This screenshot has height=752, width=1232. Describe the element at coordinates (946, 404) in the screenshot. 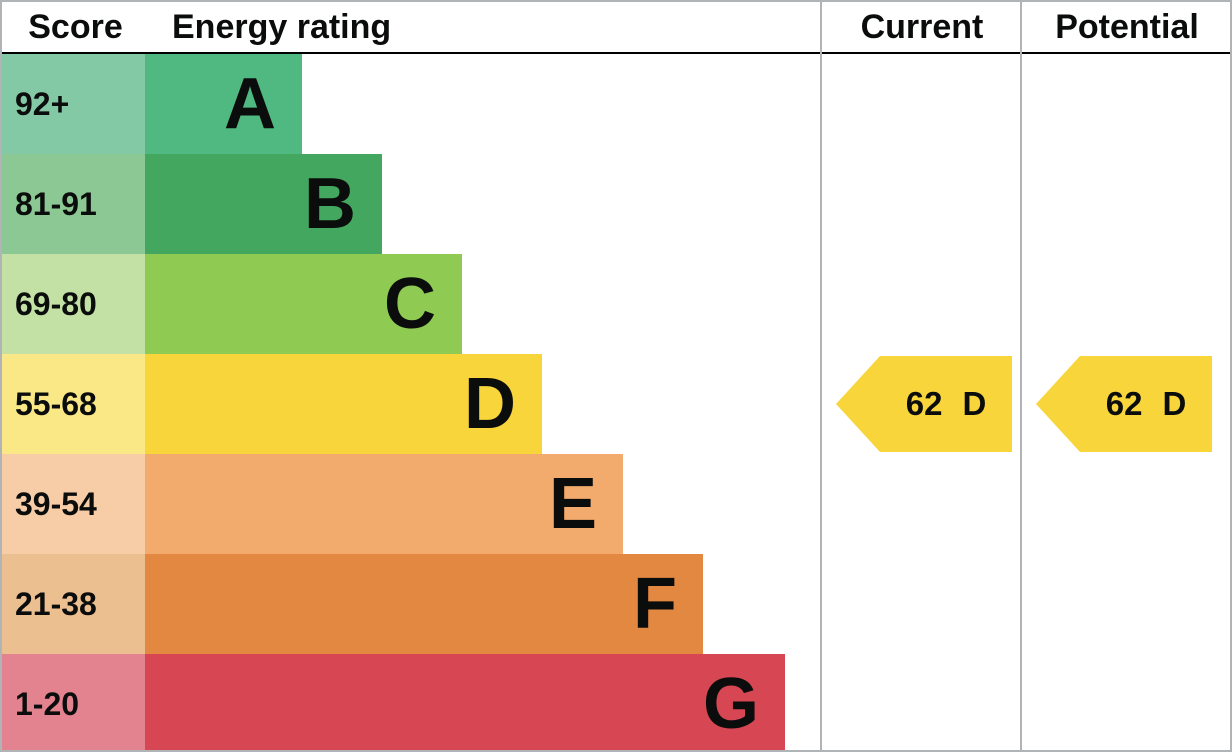

I see `current-rating-text: 62 D` at that location.